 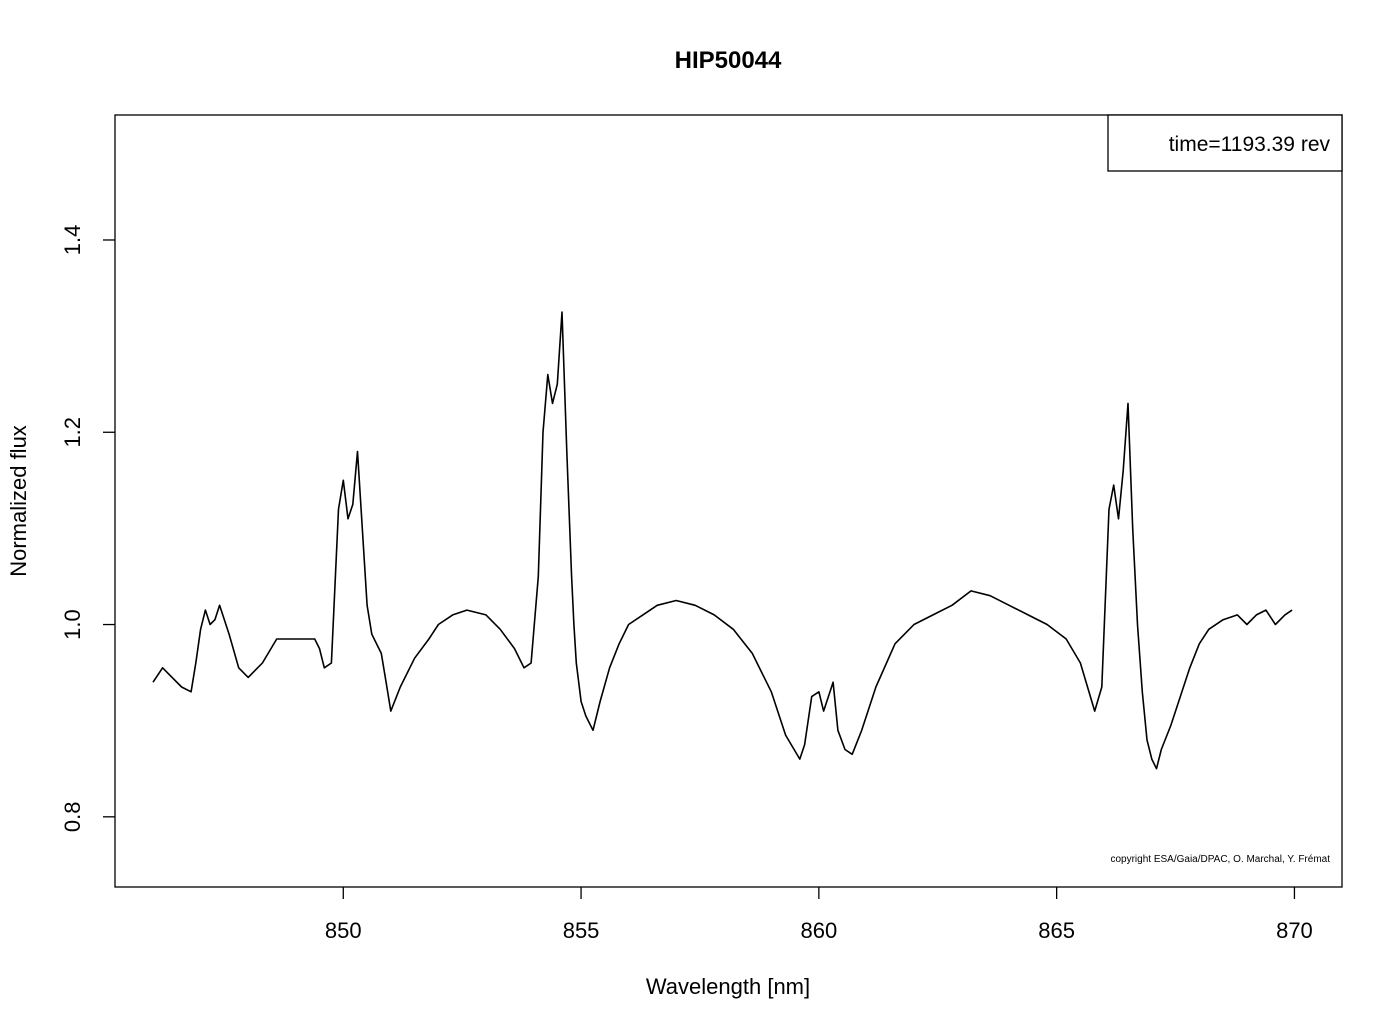 What do you see at coordinates (1294, 930) in the screenshot?
I see `x-tick-label: 870` at bounding box center [1294, 930].